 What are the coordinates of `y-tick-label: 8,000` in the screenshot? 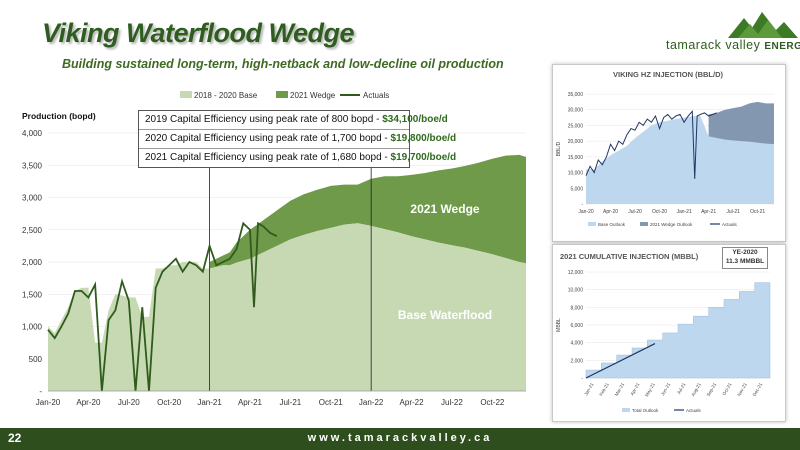 It's located at (576, 308).